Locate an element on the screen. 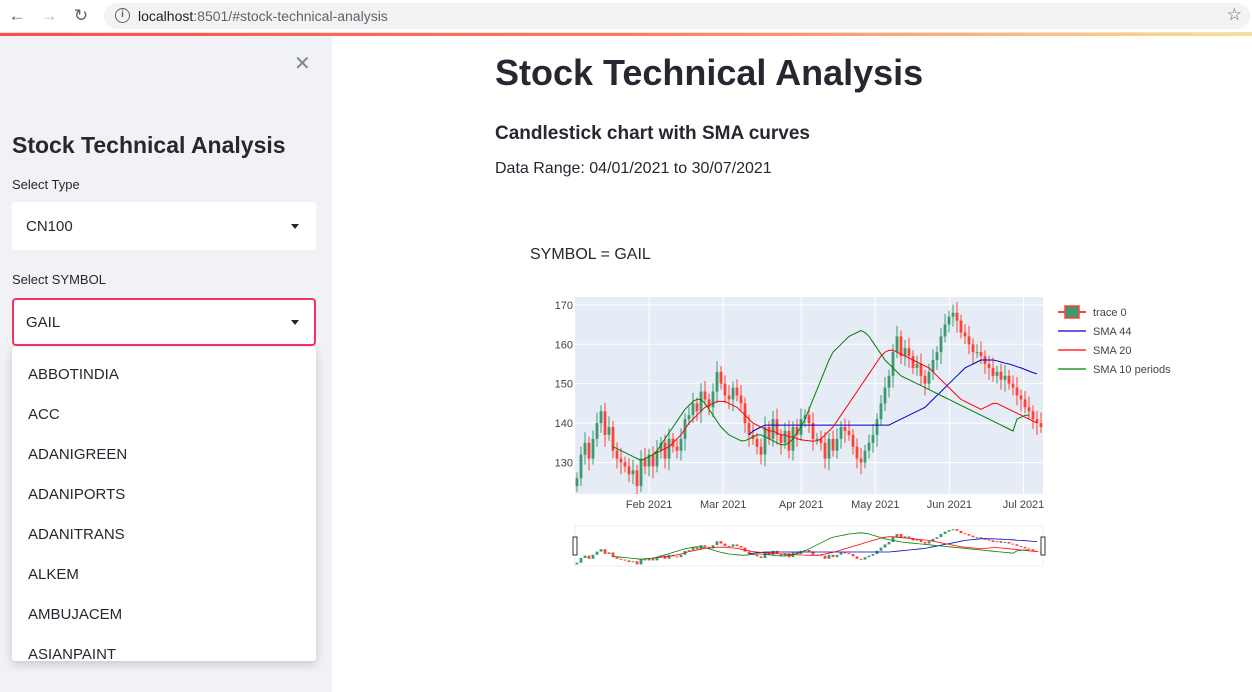  back-arrow-icon: ← is located at coordinates (17, 15).